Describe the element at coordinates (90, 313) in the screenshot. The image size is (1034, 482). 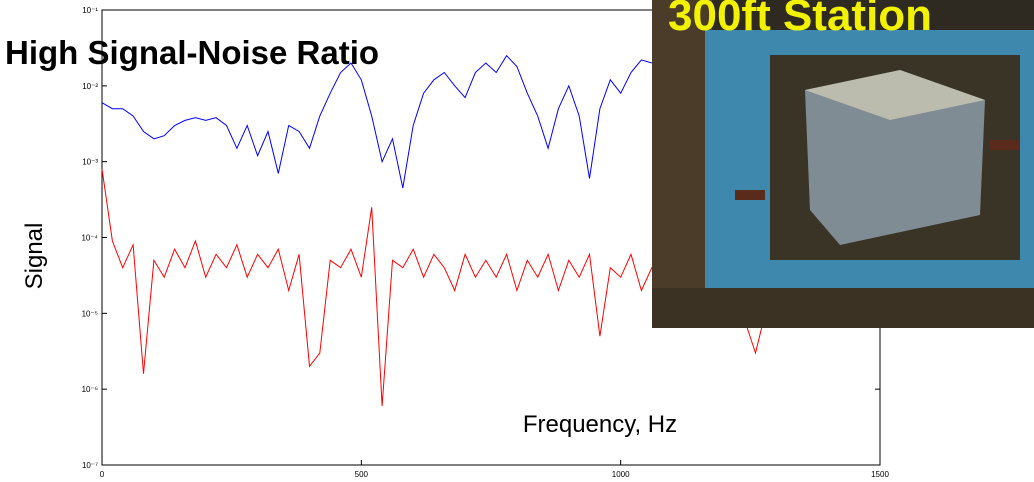
I see `y-tick-label: 10⁻⁵` at that location.